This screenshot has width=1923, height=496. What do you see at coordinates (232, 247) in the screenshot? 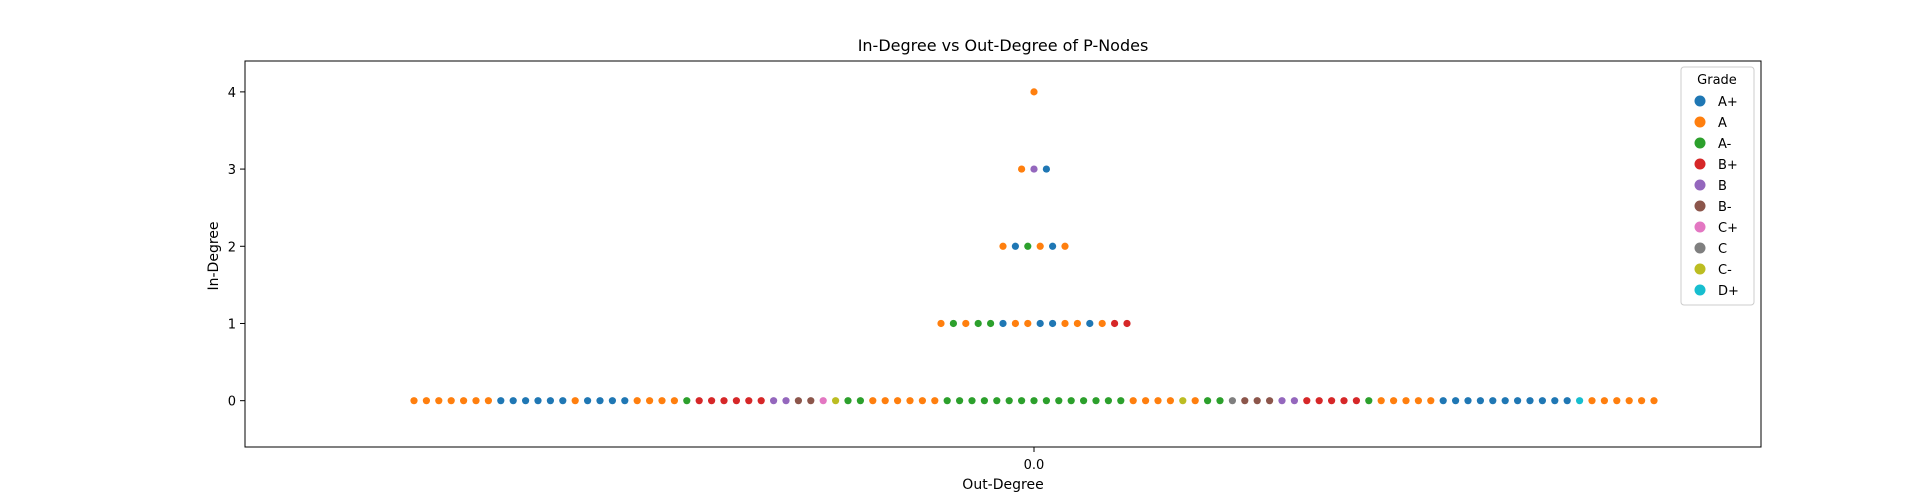
I see `y-tick-label: 2` at bounding box center [232, 247].